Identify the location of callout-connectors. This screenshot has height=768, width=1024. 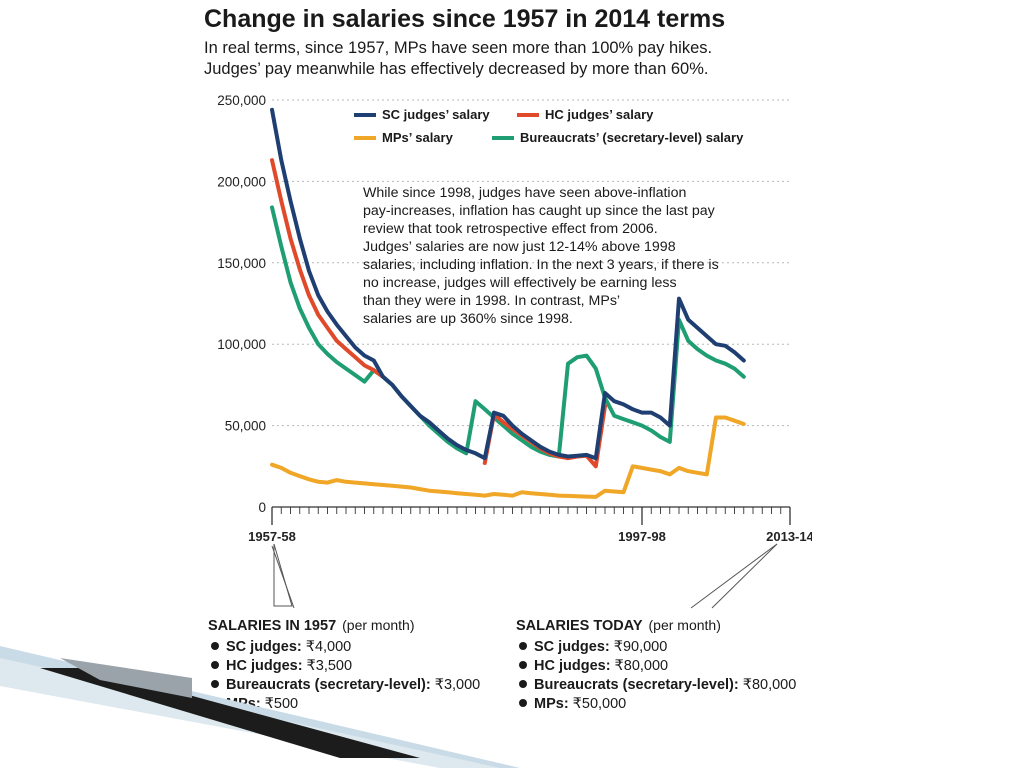
(524, 576).